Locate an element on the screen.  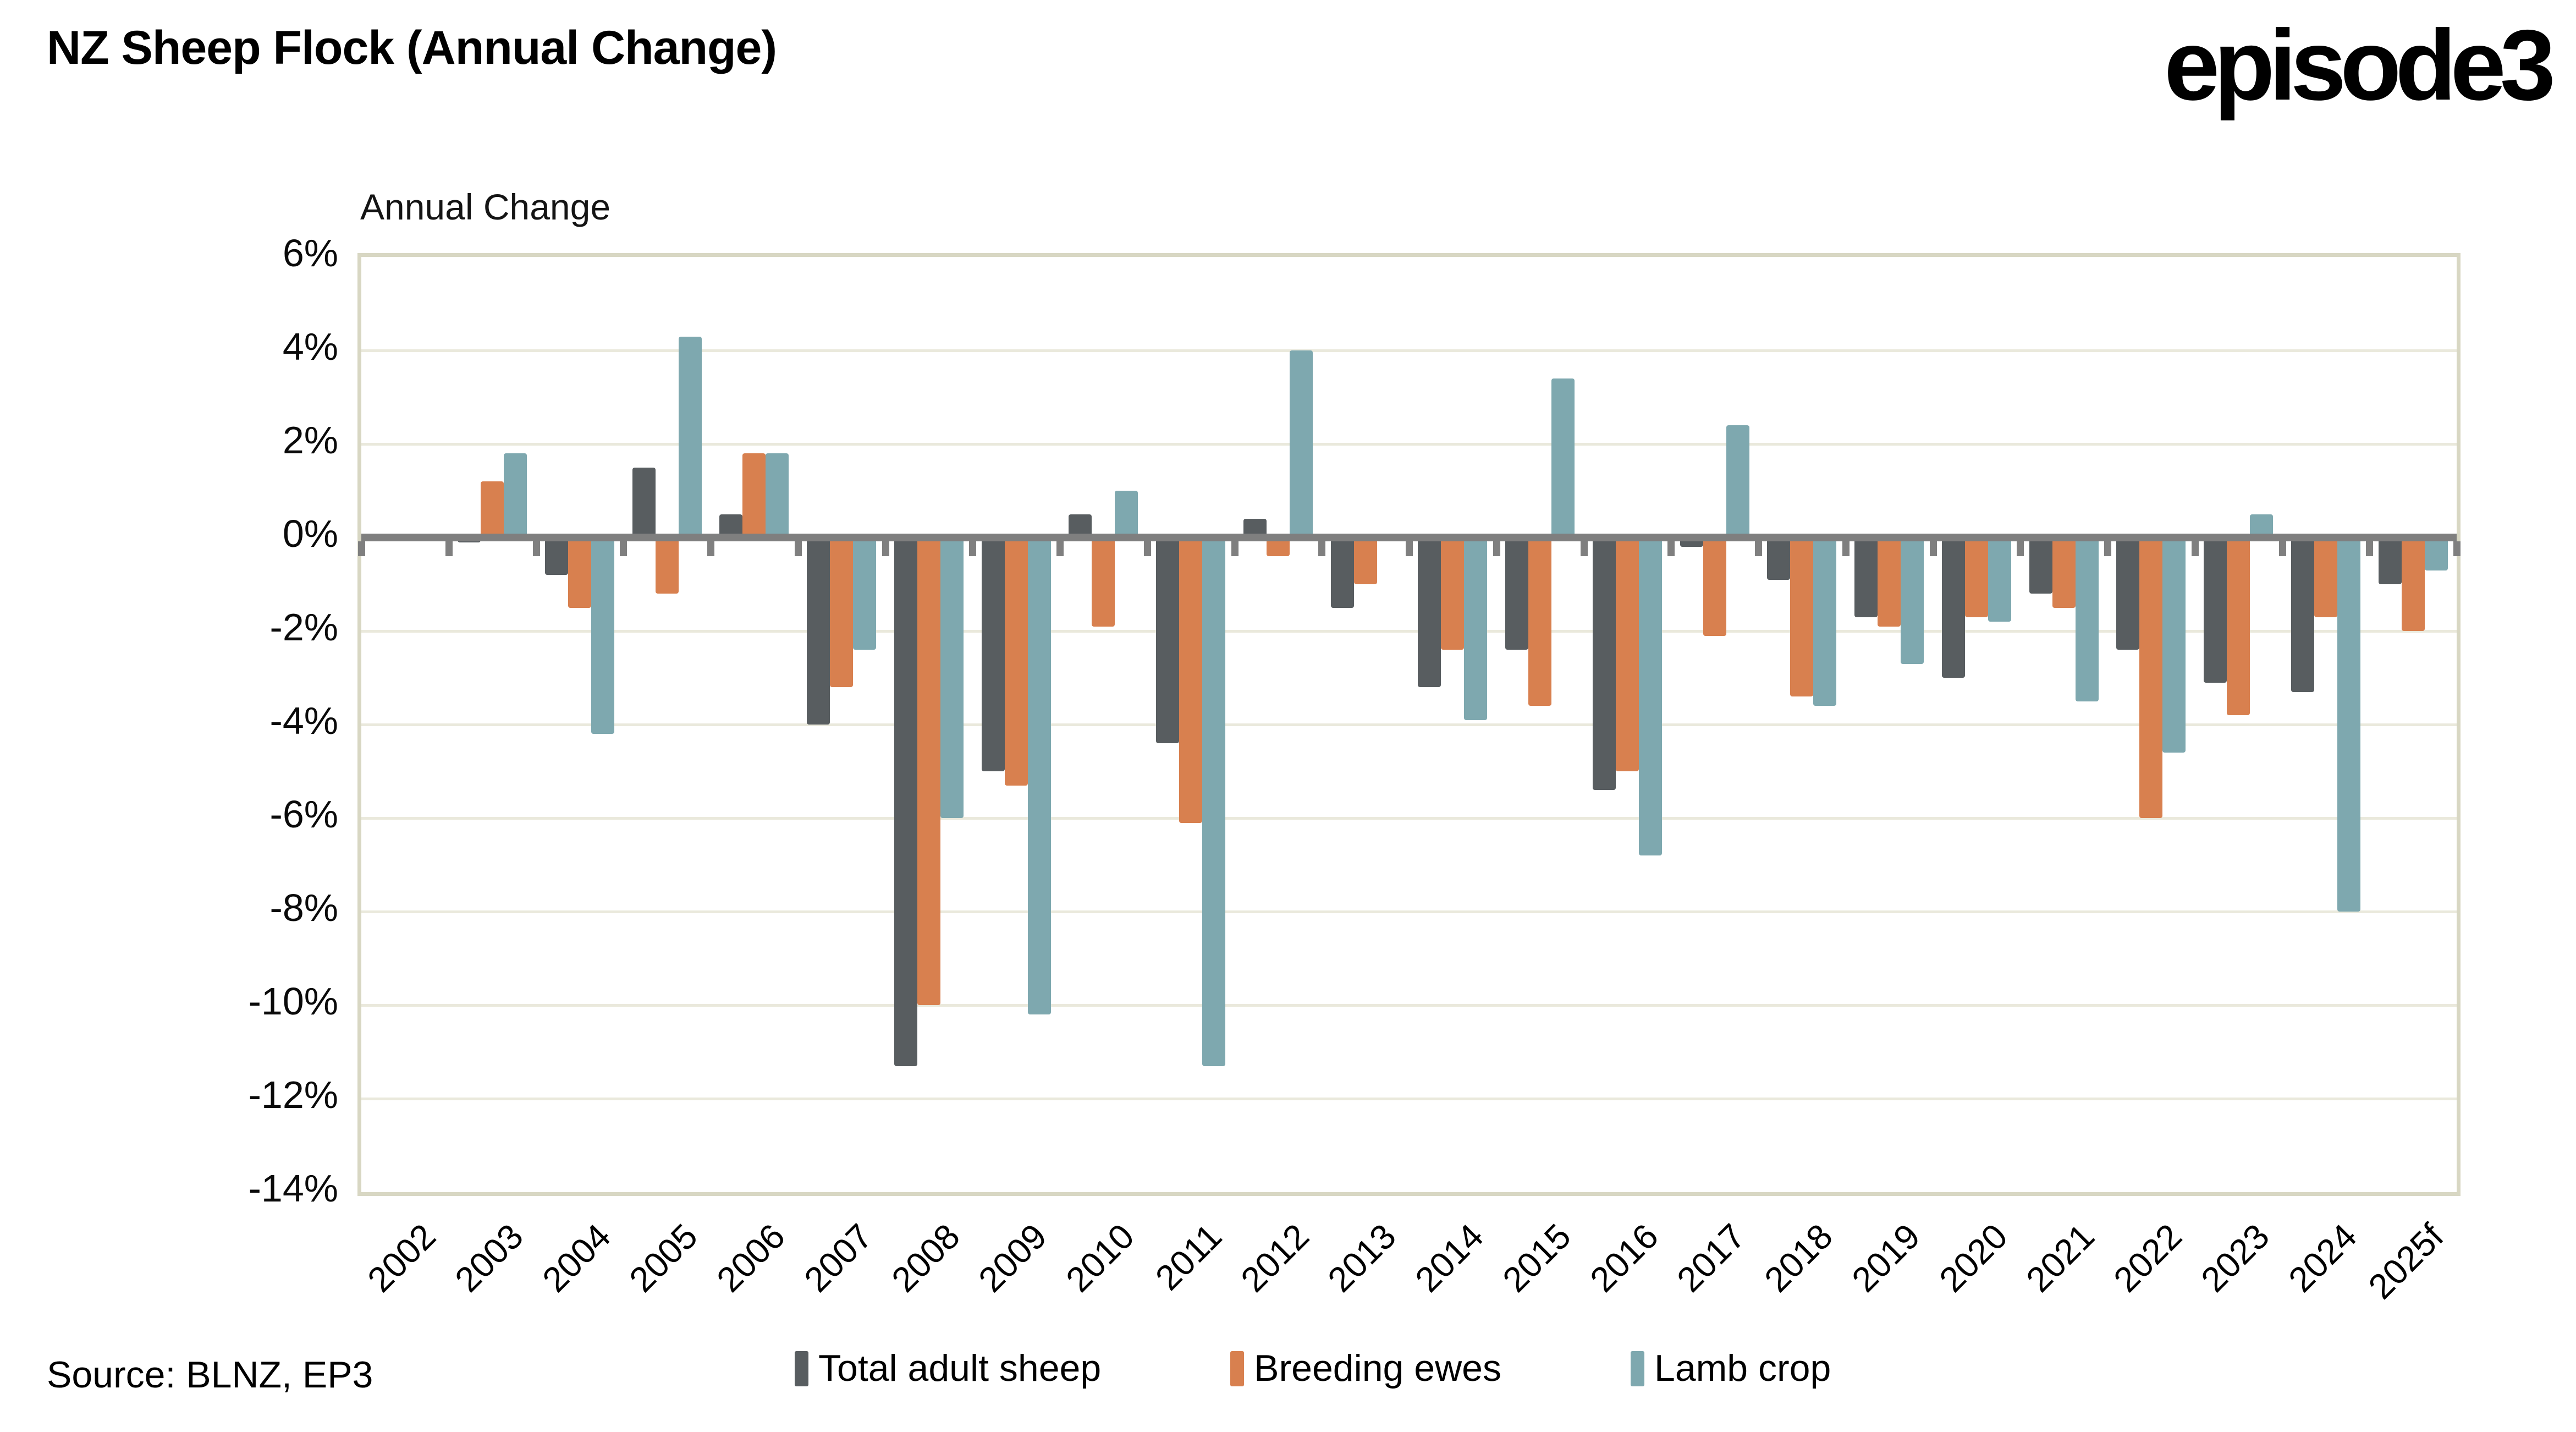
bar-2006-lamb-crop is located at coordinates (777, 495).